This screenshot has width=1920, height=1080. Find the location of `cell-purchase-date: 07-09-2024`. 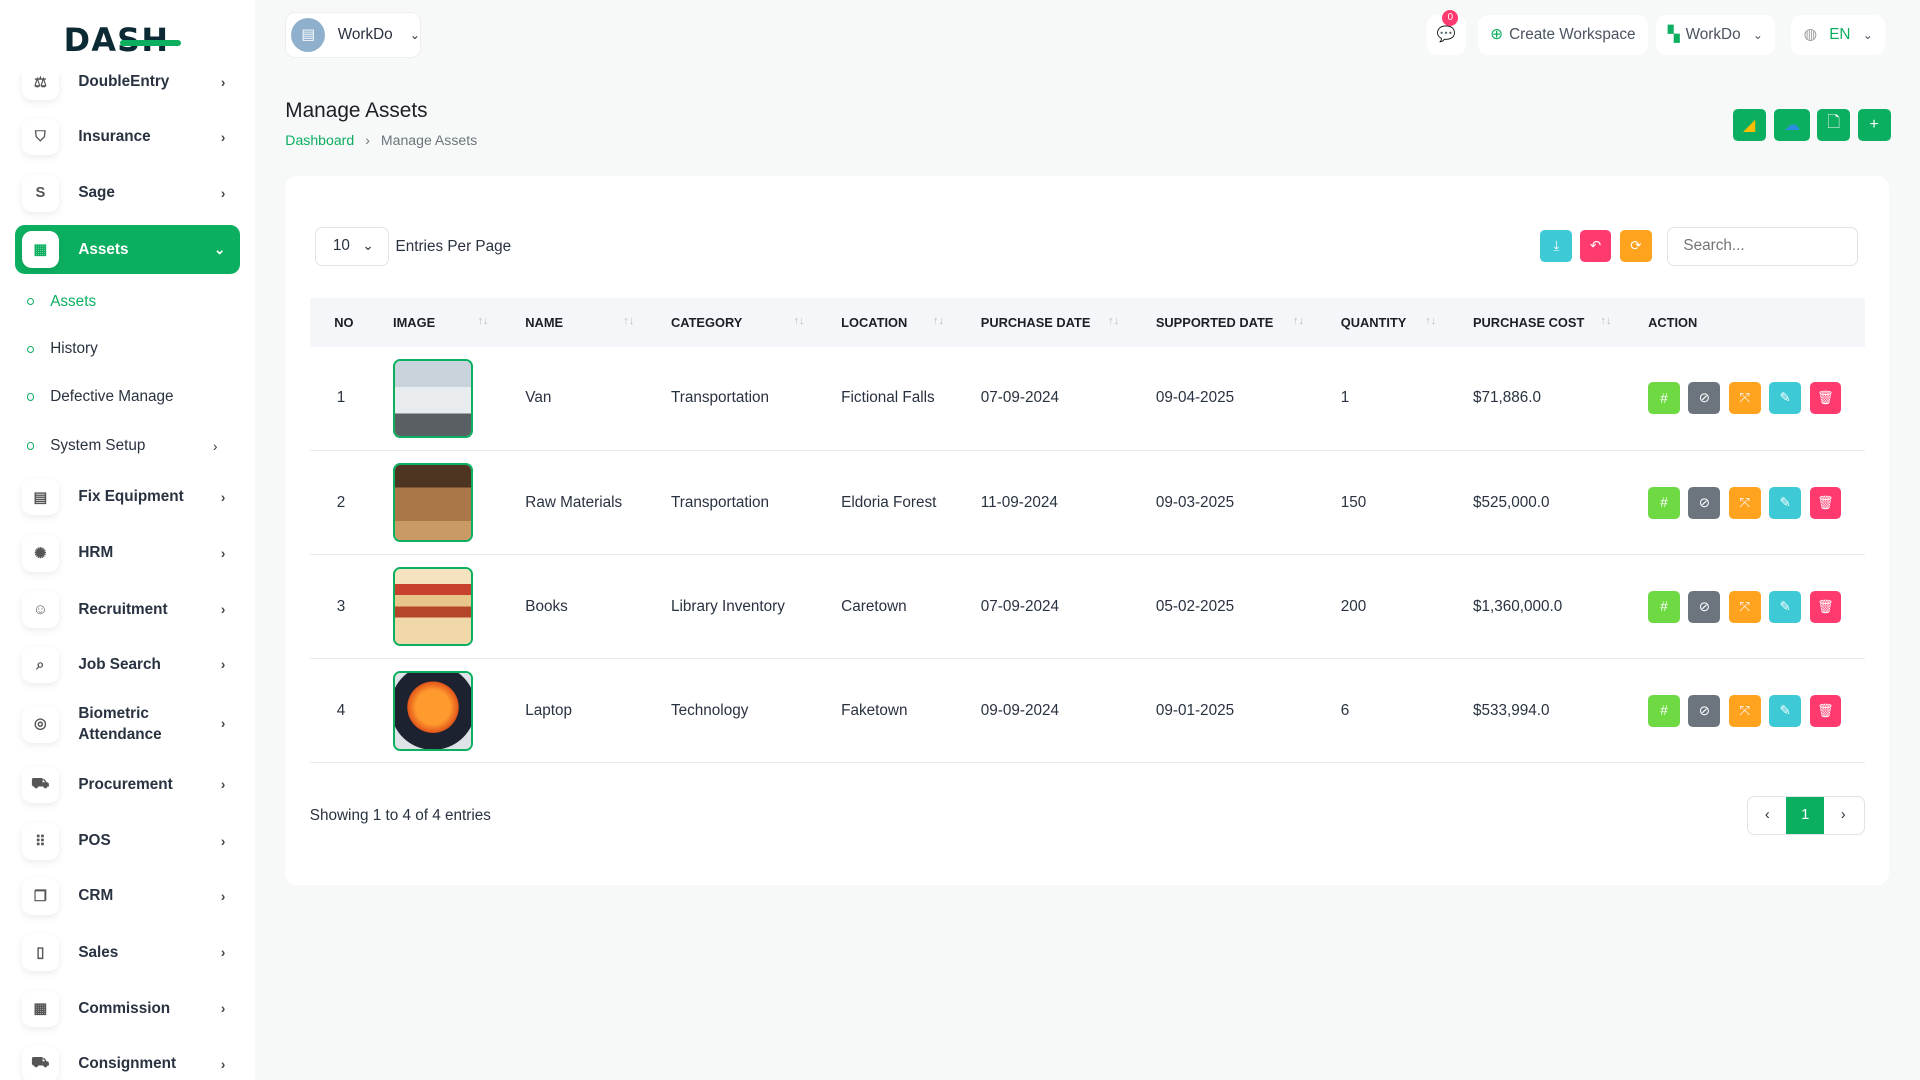

cell-purchase-date: 07-09-2024 is located at coordinates (1044, 607).